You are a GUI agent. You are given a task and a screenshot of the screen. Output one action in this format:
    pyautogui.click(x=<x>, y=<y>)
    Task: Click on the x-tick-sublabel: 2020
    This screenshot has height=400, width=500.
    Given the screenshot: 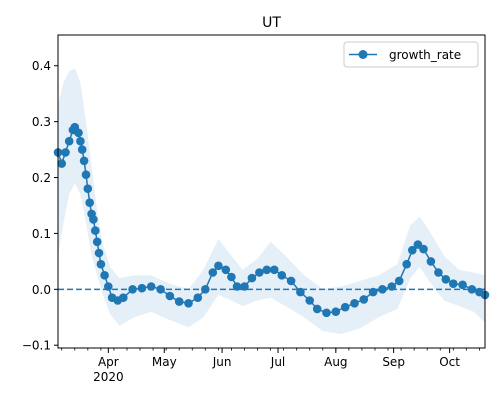 What is the action you would take?
    pyautogui.click(x=108, y=377)
    